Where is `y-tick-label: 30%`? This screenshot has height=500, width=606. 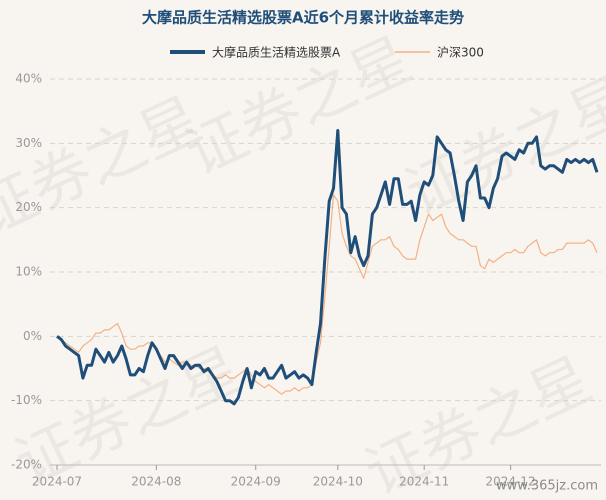
y-tick-label: 30% is located at coordinates (28, 143).